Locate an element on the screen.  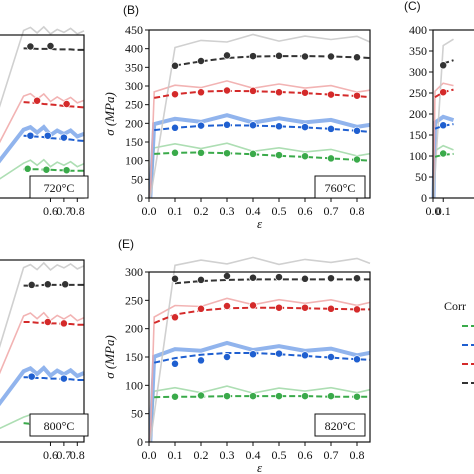
temperature-label: 820°C is located at coordinates (340, 426).